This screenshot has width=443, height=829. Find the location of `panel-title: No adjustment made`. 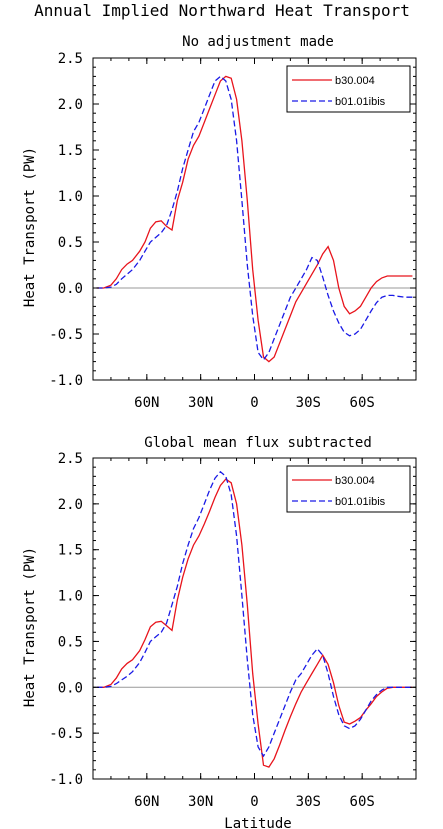

panel-title: No adjustment made is located at coordinates (258, 42).